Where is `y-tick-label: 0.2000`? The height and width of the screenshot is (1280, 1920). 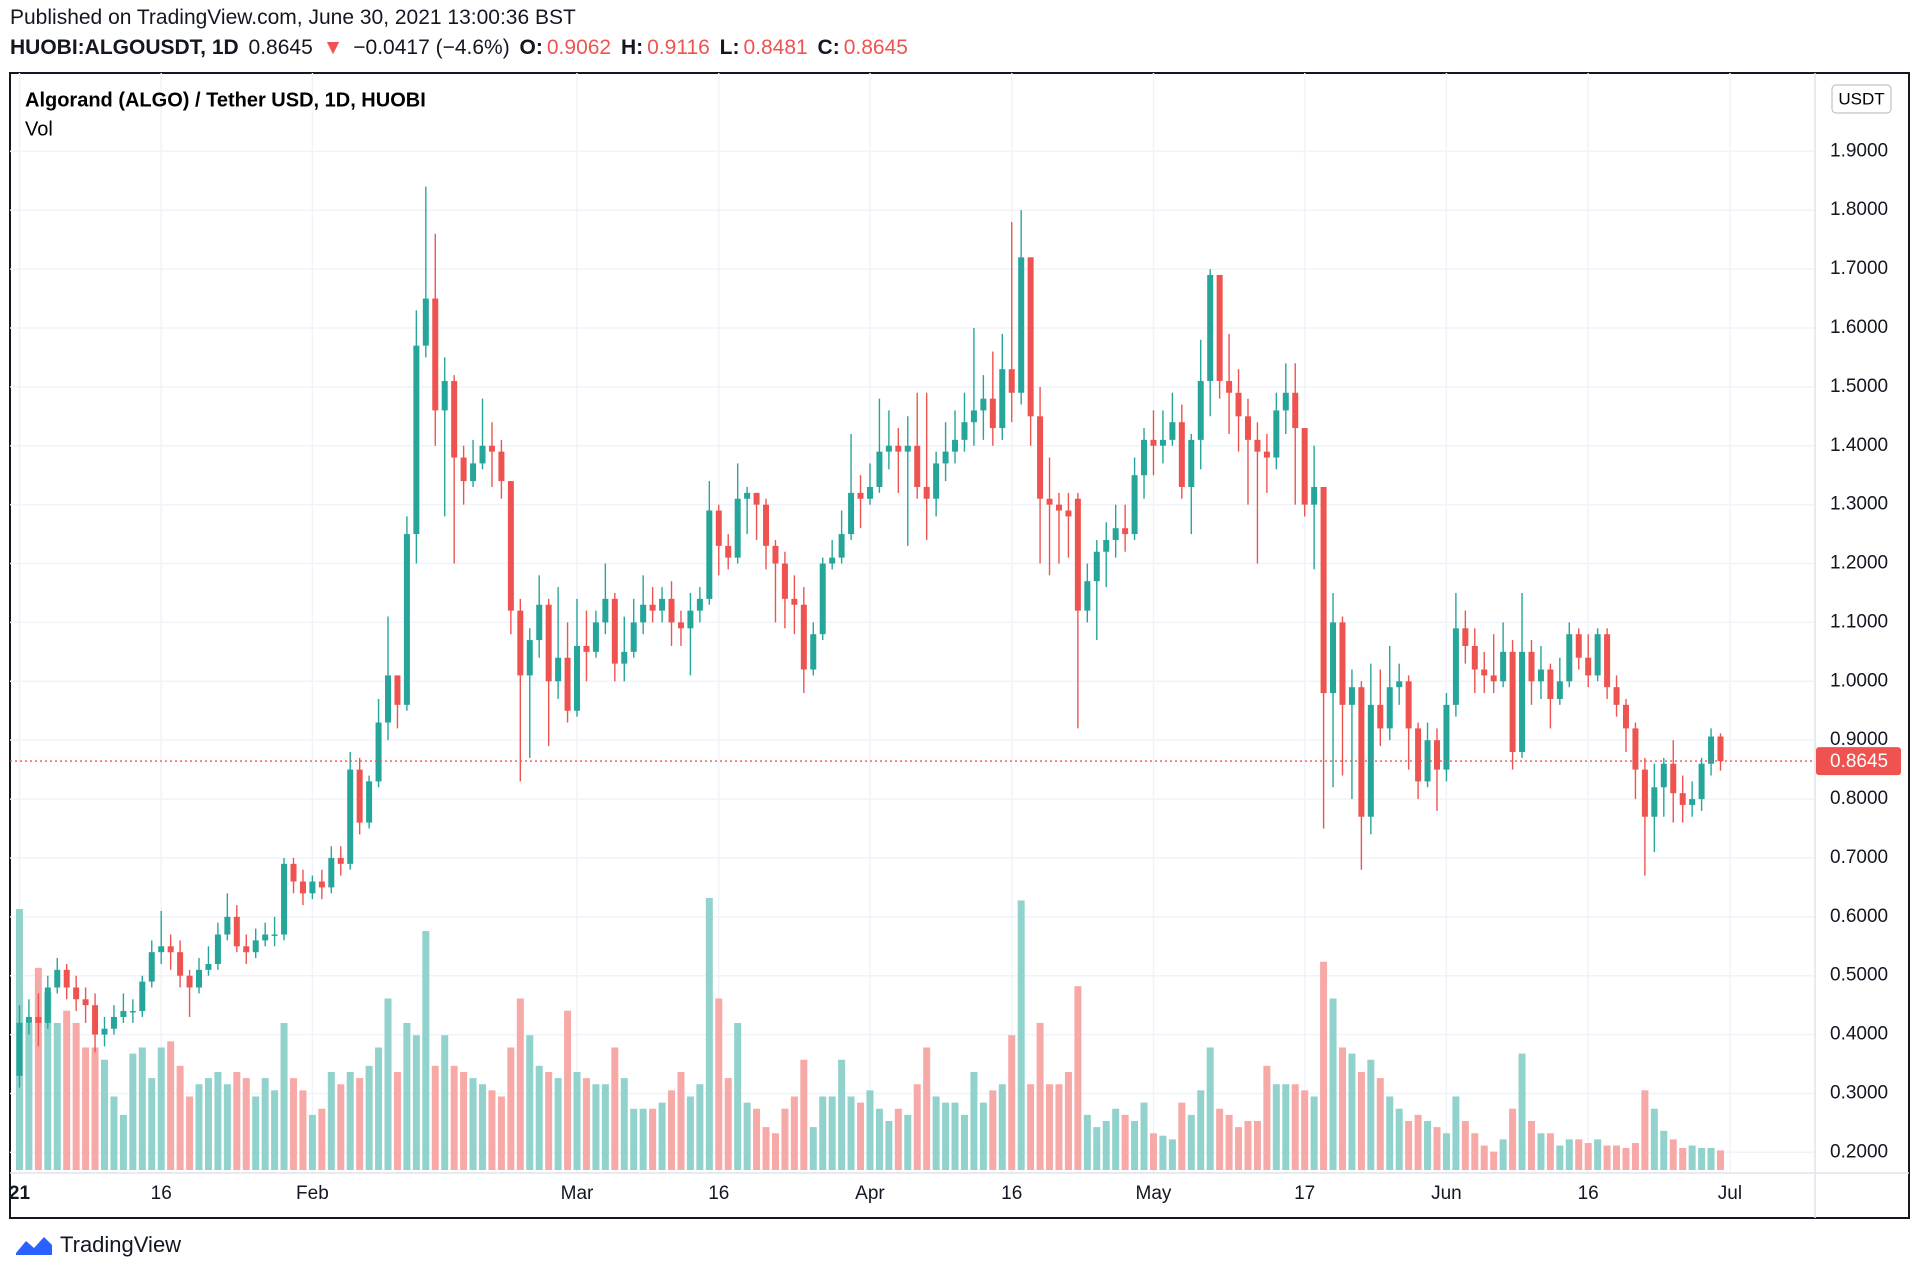 y-tick-label: 0.2000 is located at coordinates (1859, 1151).